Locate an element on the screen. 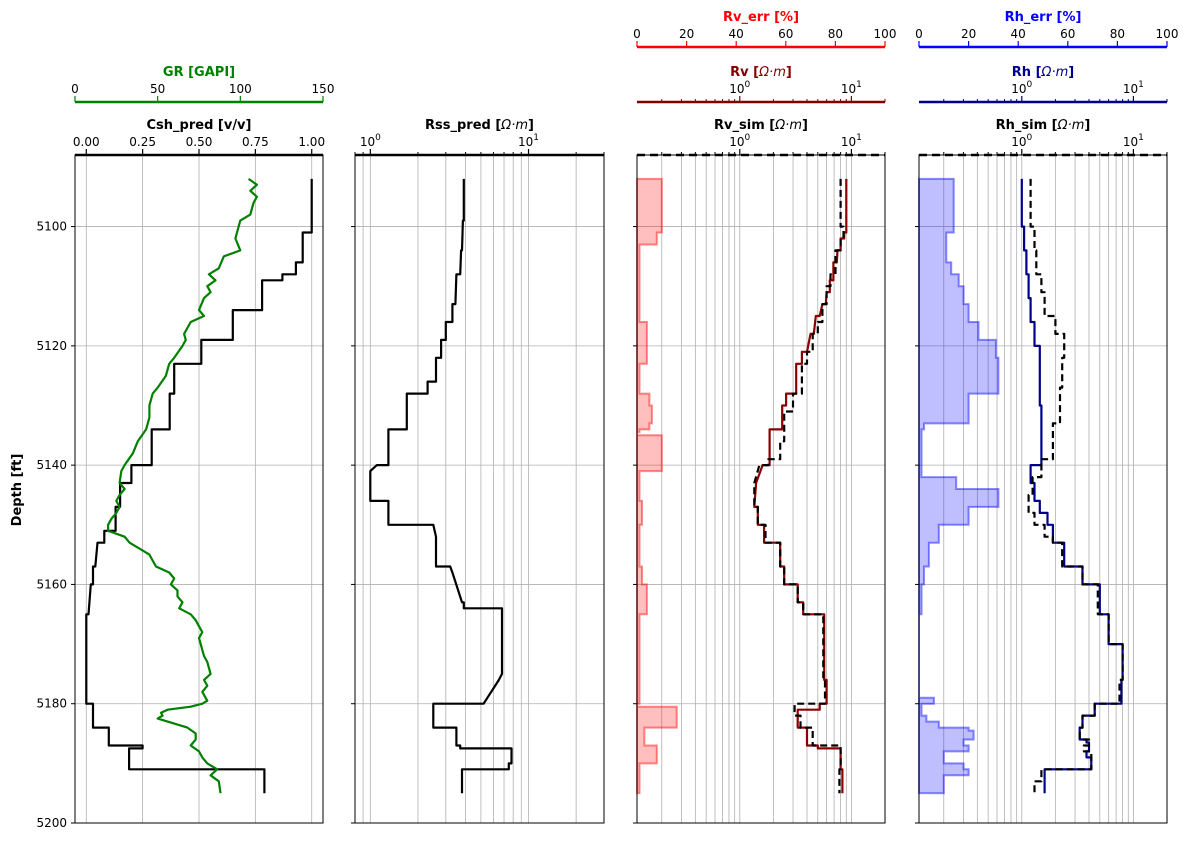 This screenshot has width=1189, height=841. axis-label: Csh_pred [v/v] is located at coordinates (199, 125).